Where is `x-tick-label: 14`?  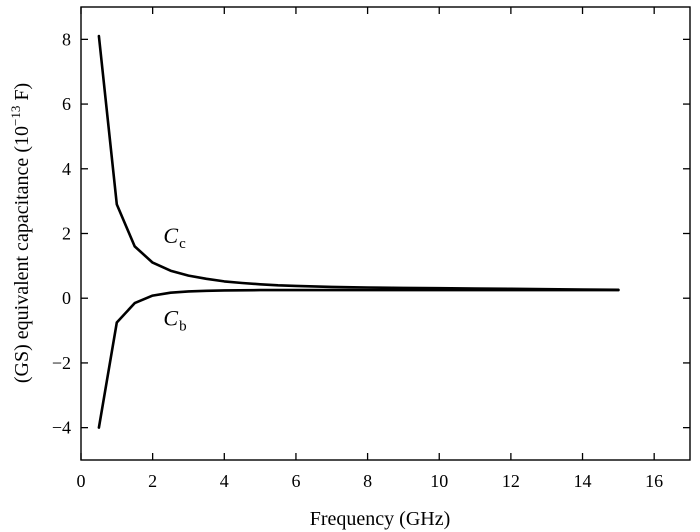 x-tick-label: 14 is located at coordinates (583, 481).